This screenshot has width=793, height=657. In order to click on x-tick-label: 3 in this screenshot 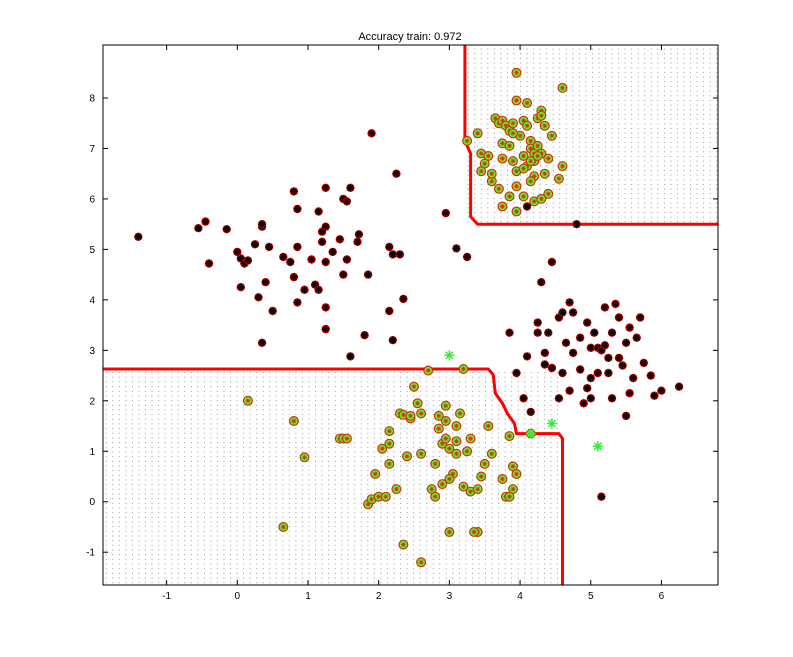, I will do `click(450, 596)`.